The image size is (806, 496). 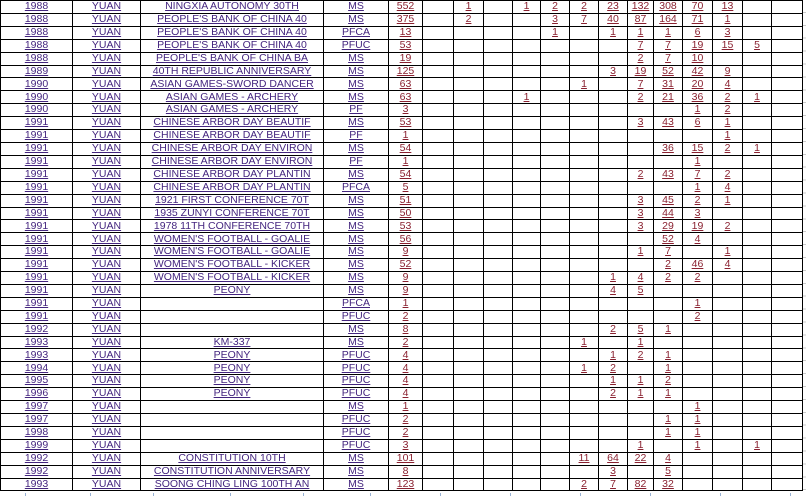 What do you see at coordinates (36, 407) in the screenshot?
I see `cell-year: 1997` at bounding box center [36, 407].